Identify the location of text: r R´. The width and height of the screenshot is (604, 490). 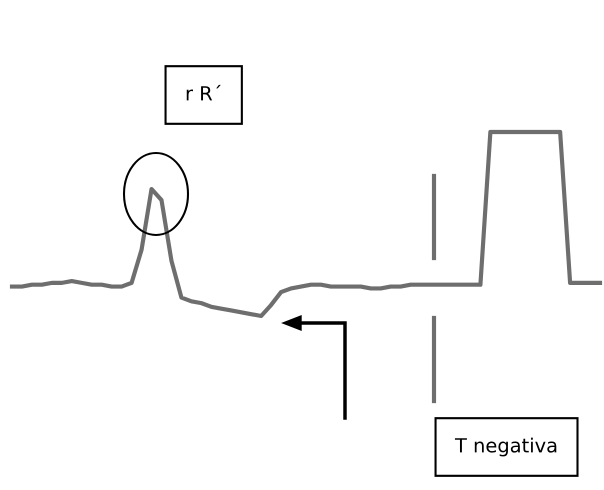
(203, 92).